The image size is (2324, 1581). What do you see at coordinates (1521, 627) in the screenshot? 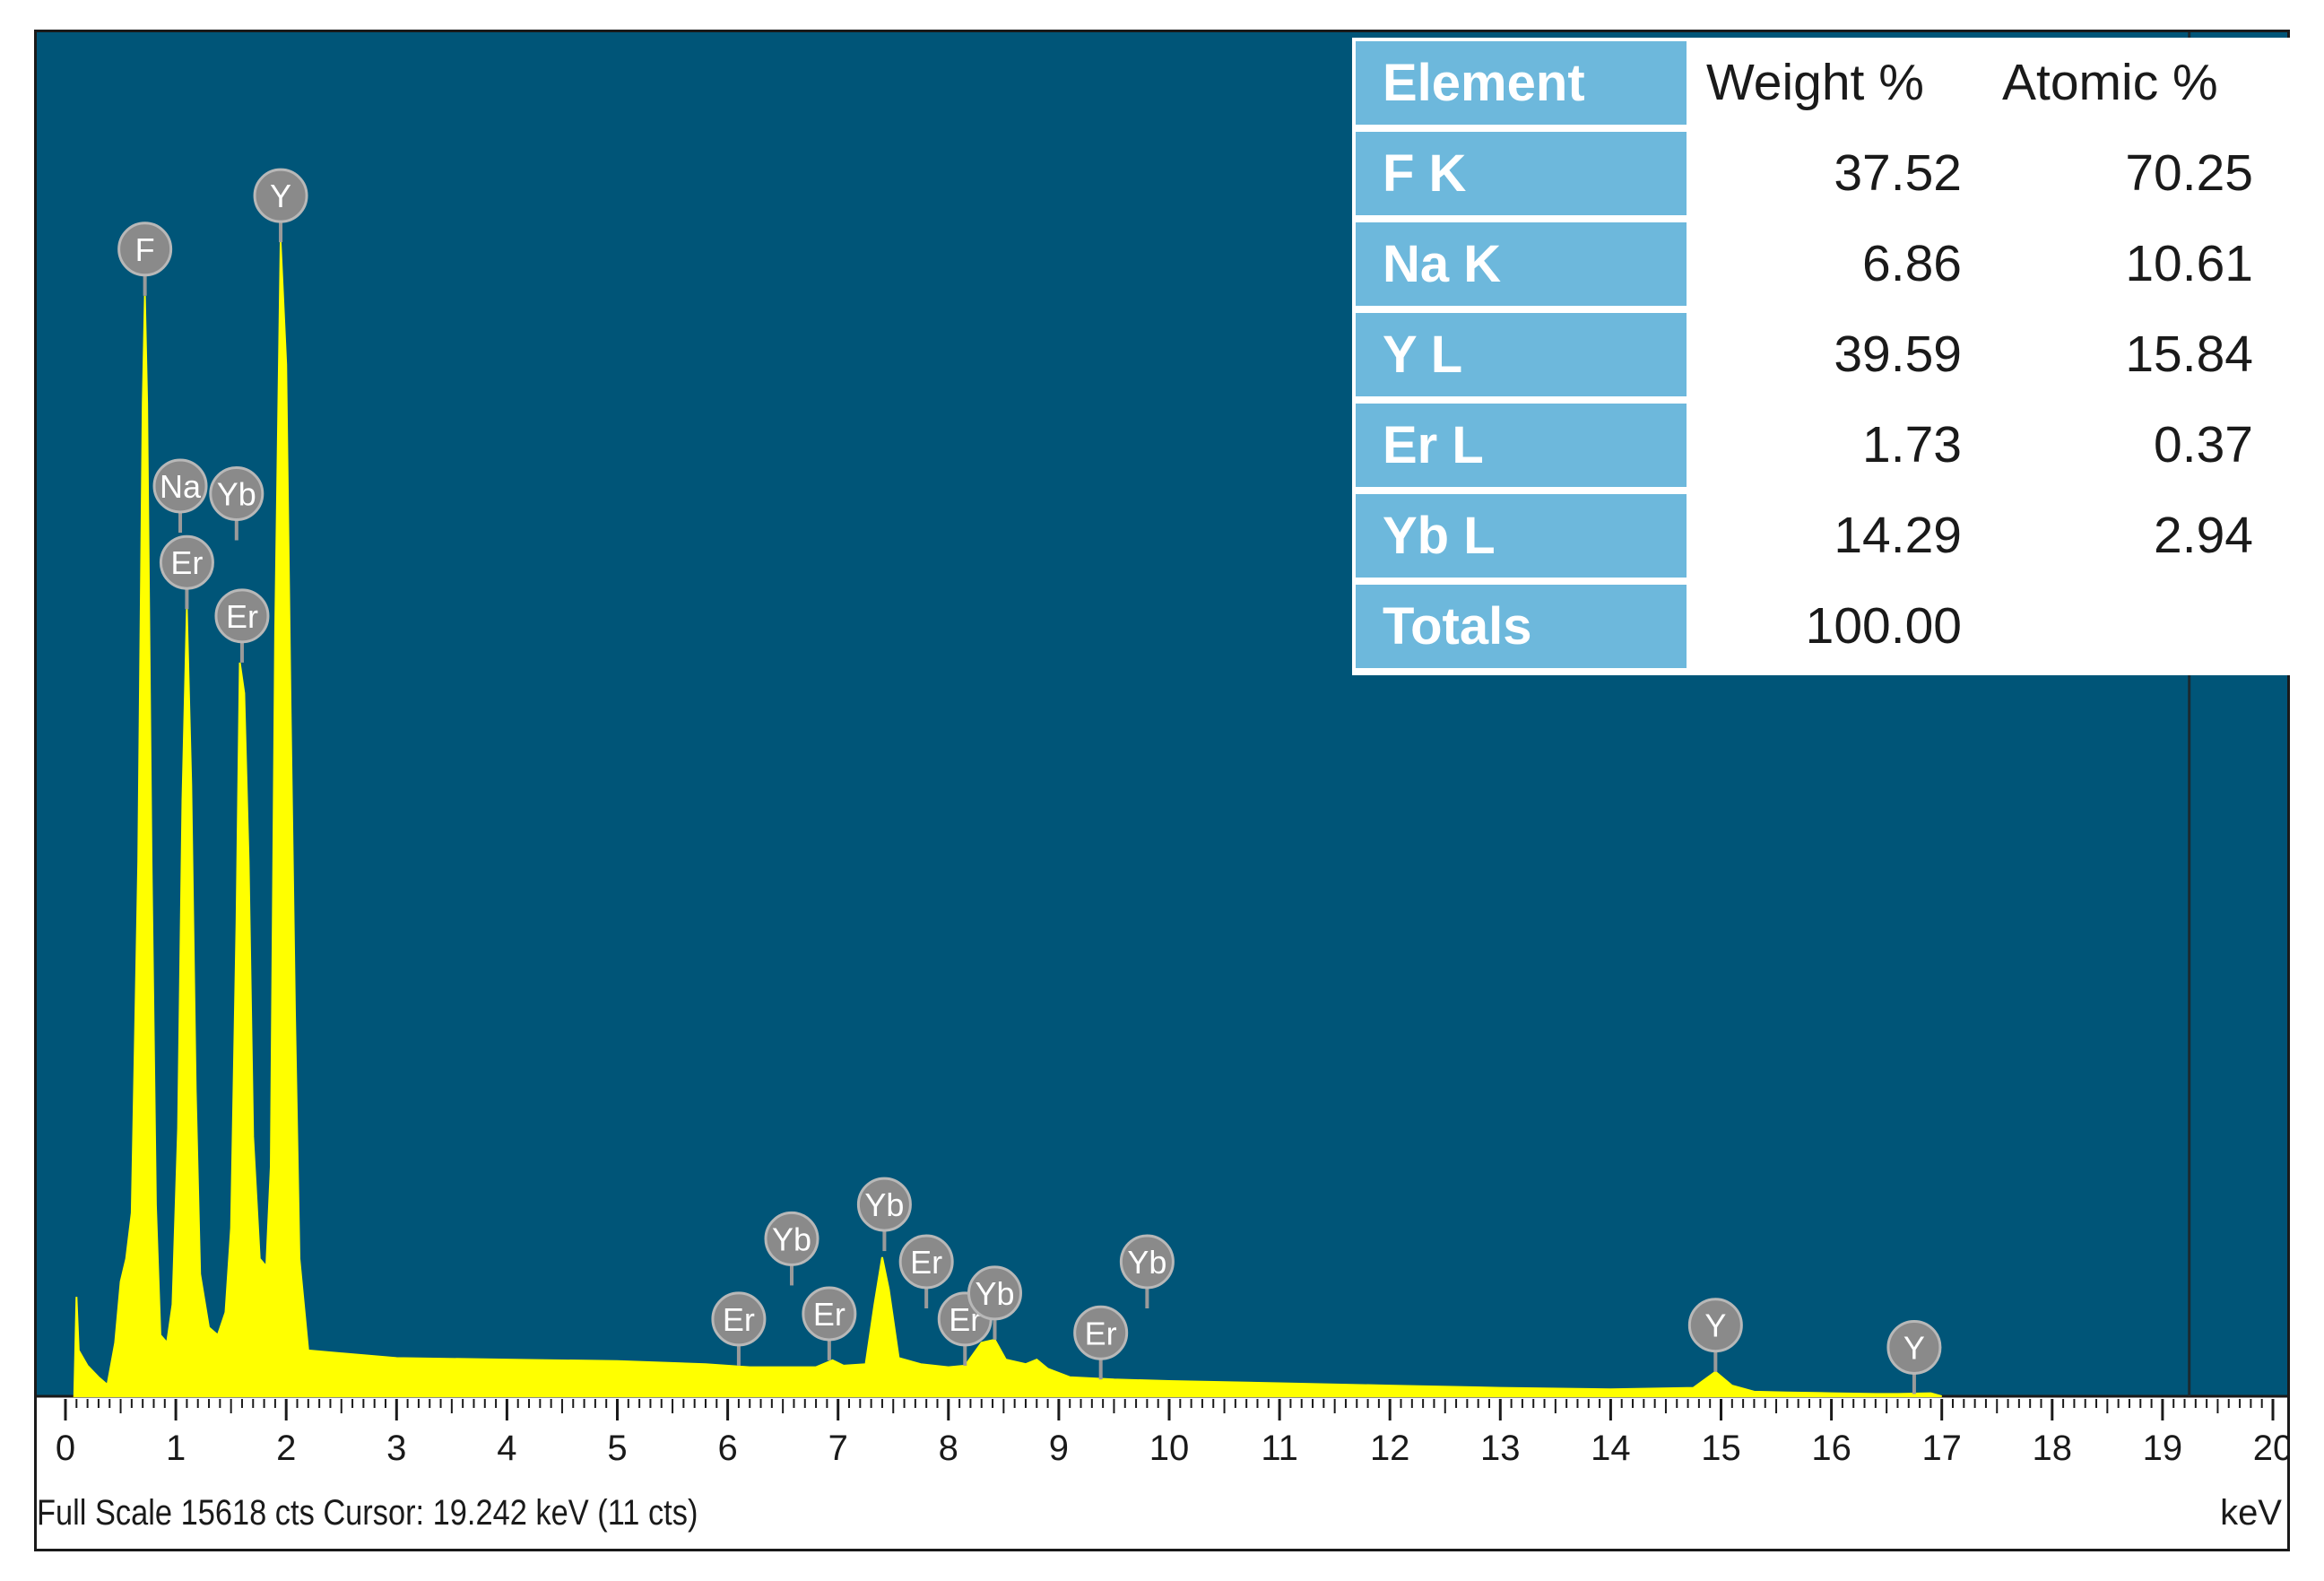
I see `row-element: Totals` at bounding box center [1521, 627].